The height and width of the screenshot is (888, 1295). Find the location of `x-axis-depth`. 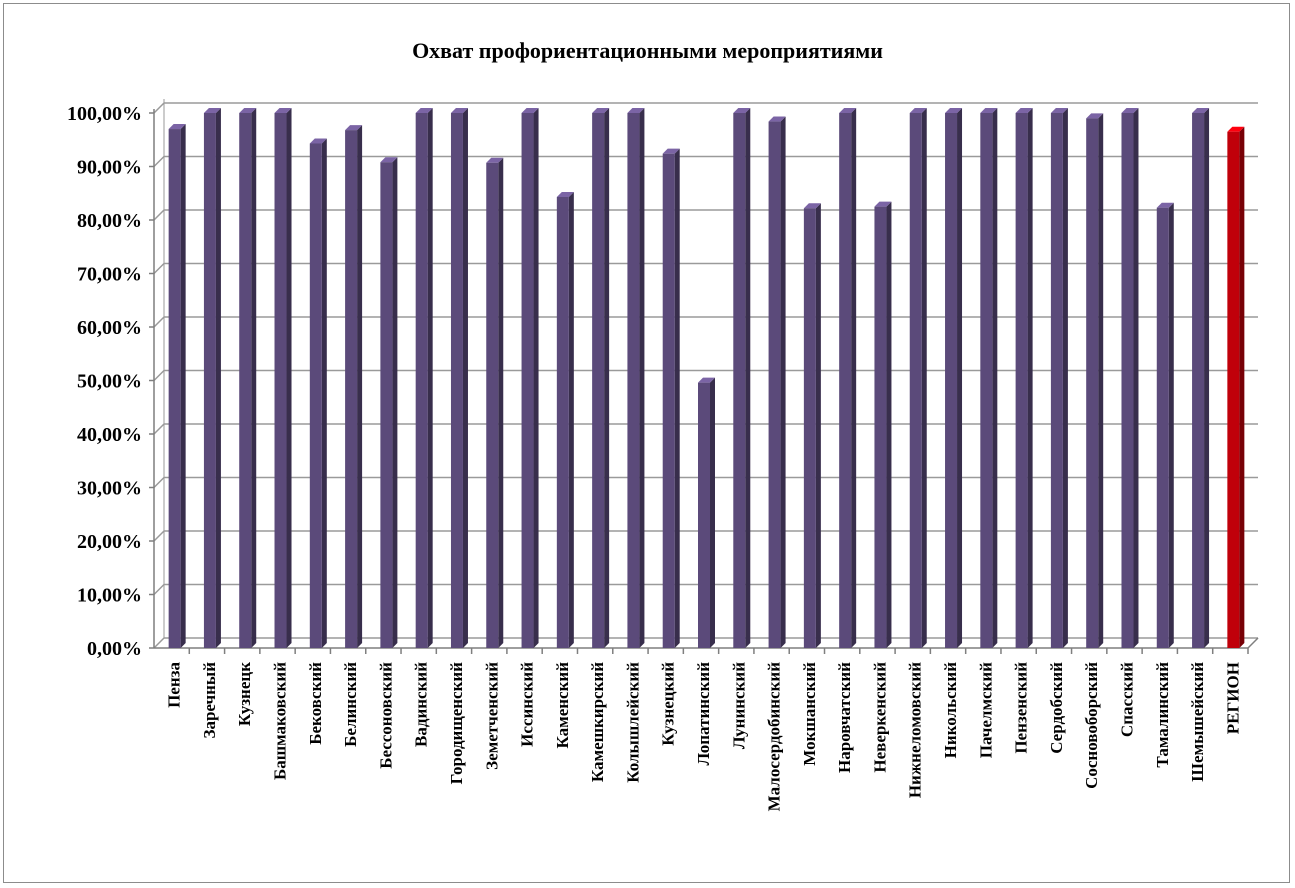

x-axis-depth is located at coordinates (1253, 643).